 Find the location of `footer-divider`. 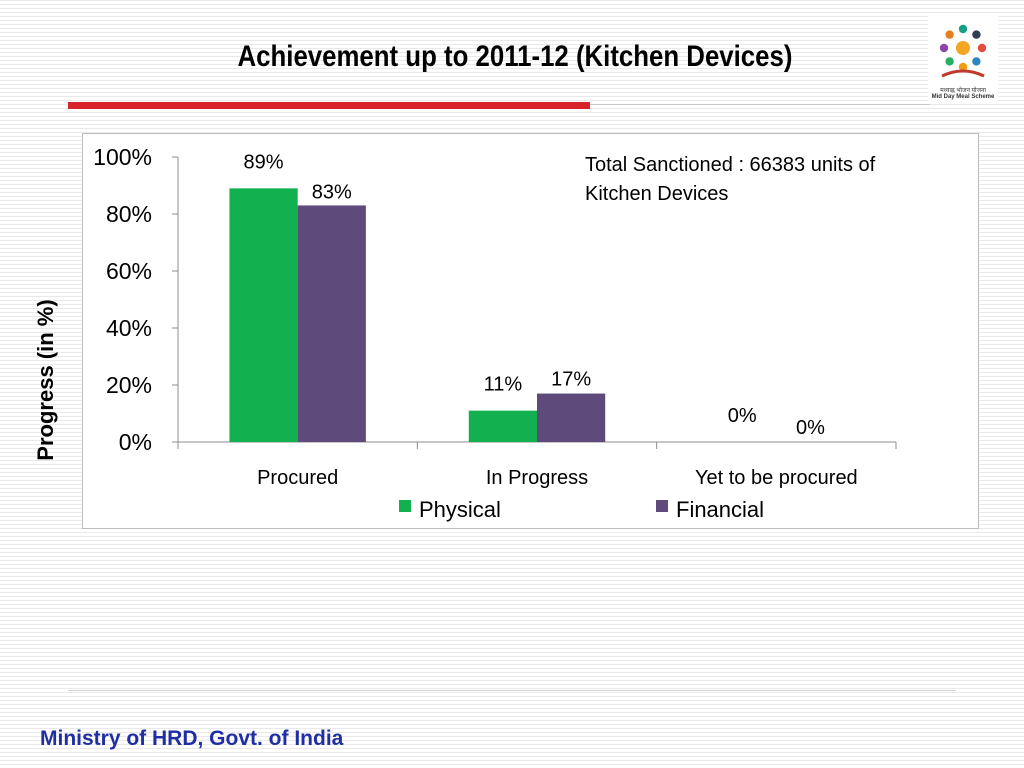

footer-divider is located at coordinates (512, 690).